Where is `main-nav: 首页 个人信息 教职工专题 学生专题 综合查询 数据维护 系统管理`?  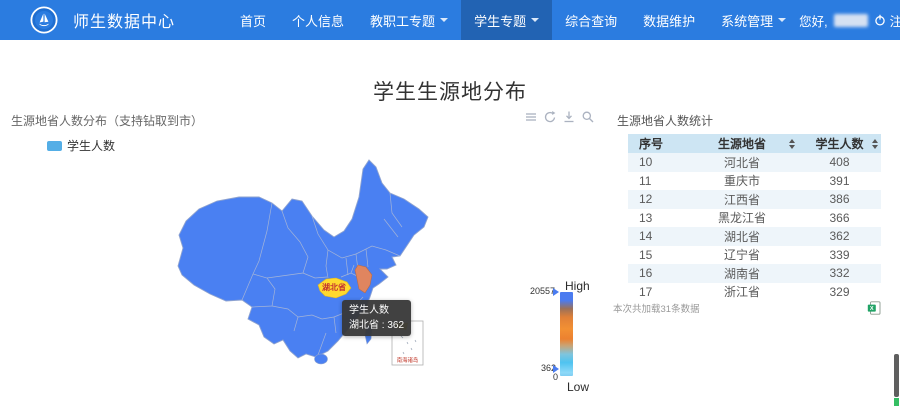 main-nav: 首页 个人信息 教职工专题 学生专题 综合查询 数据维护 系统管理 is located at coordinates (513, 20).